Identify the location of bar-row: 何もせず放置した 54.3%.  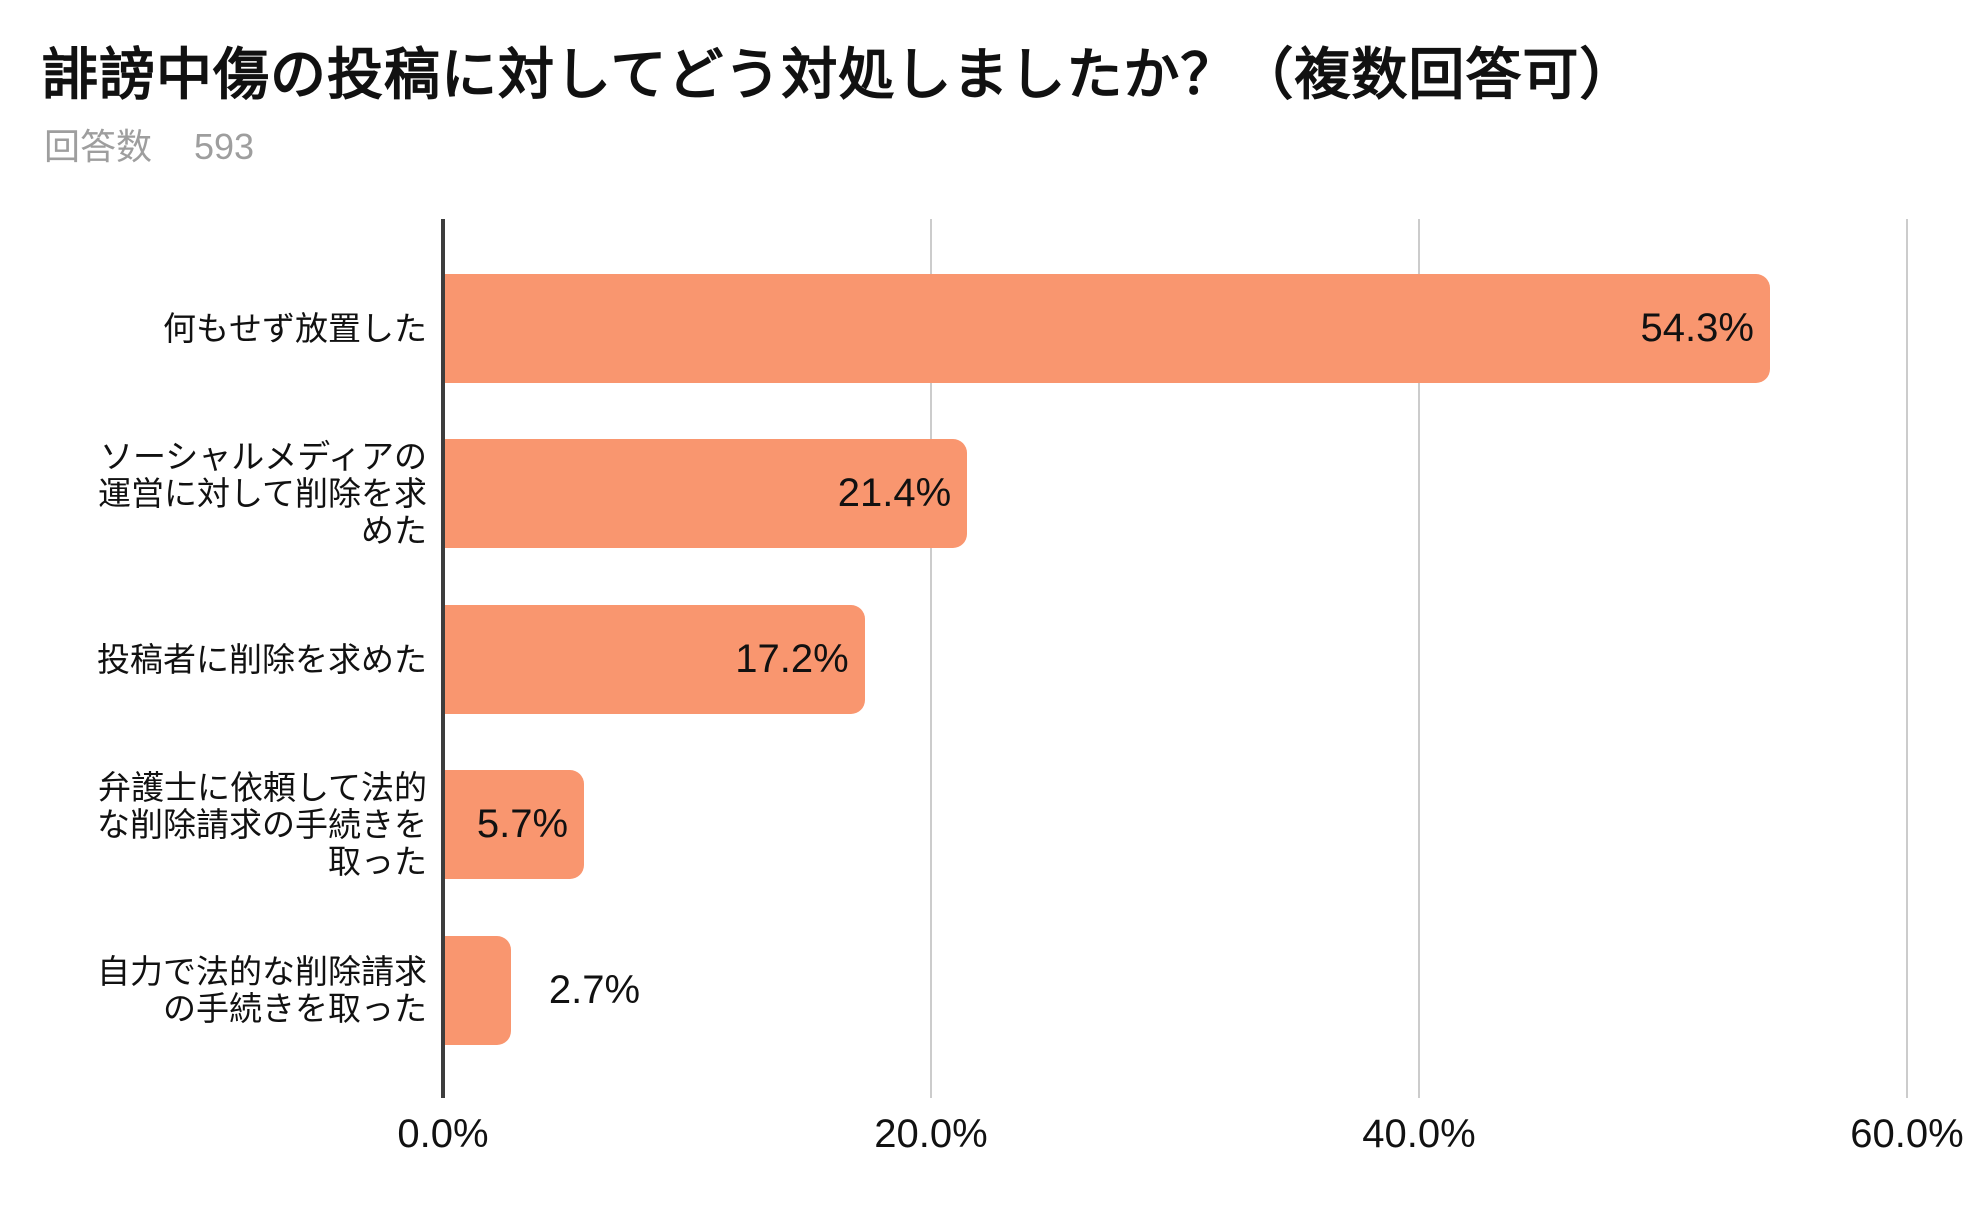
(983, 328).